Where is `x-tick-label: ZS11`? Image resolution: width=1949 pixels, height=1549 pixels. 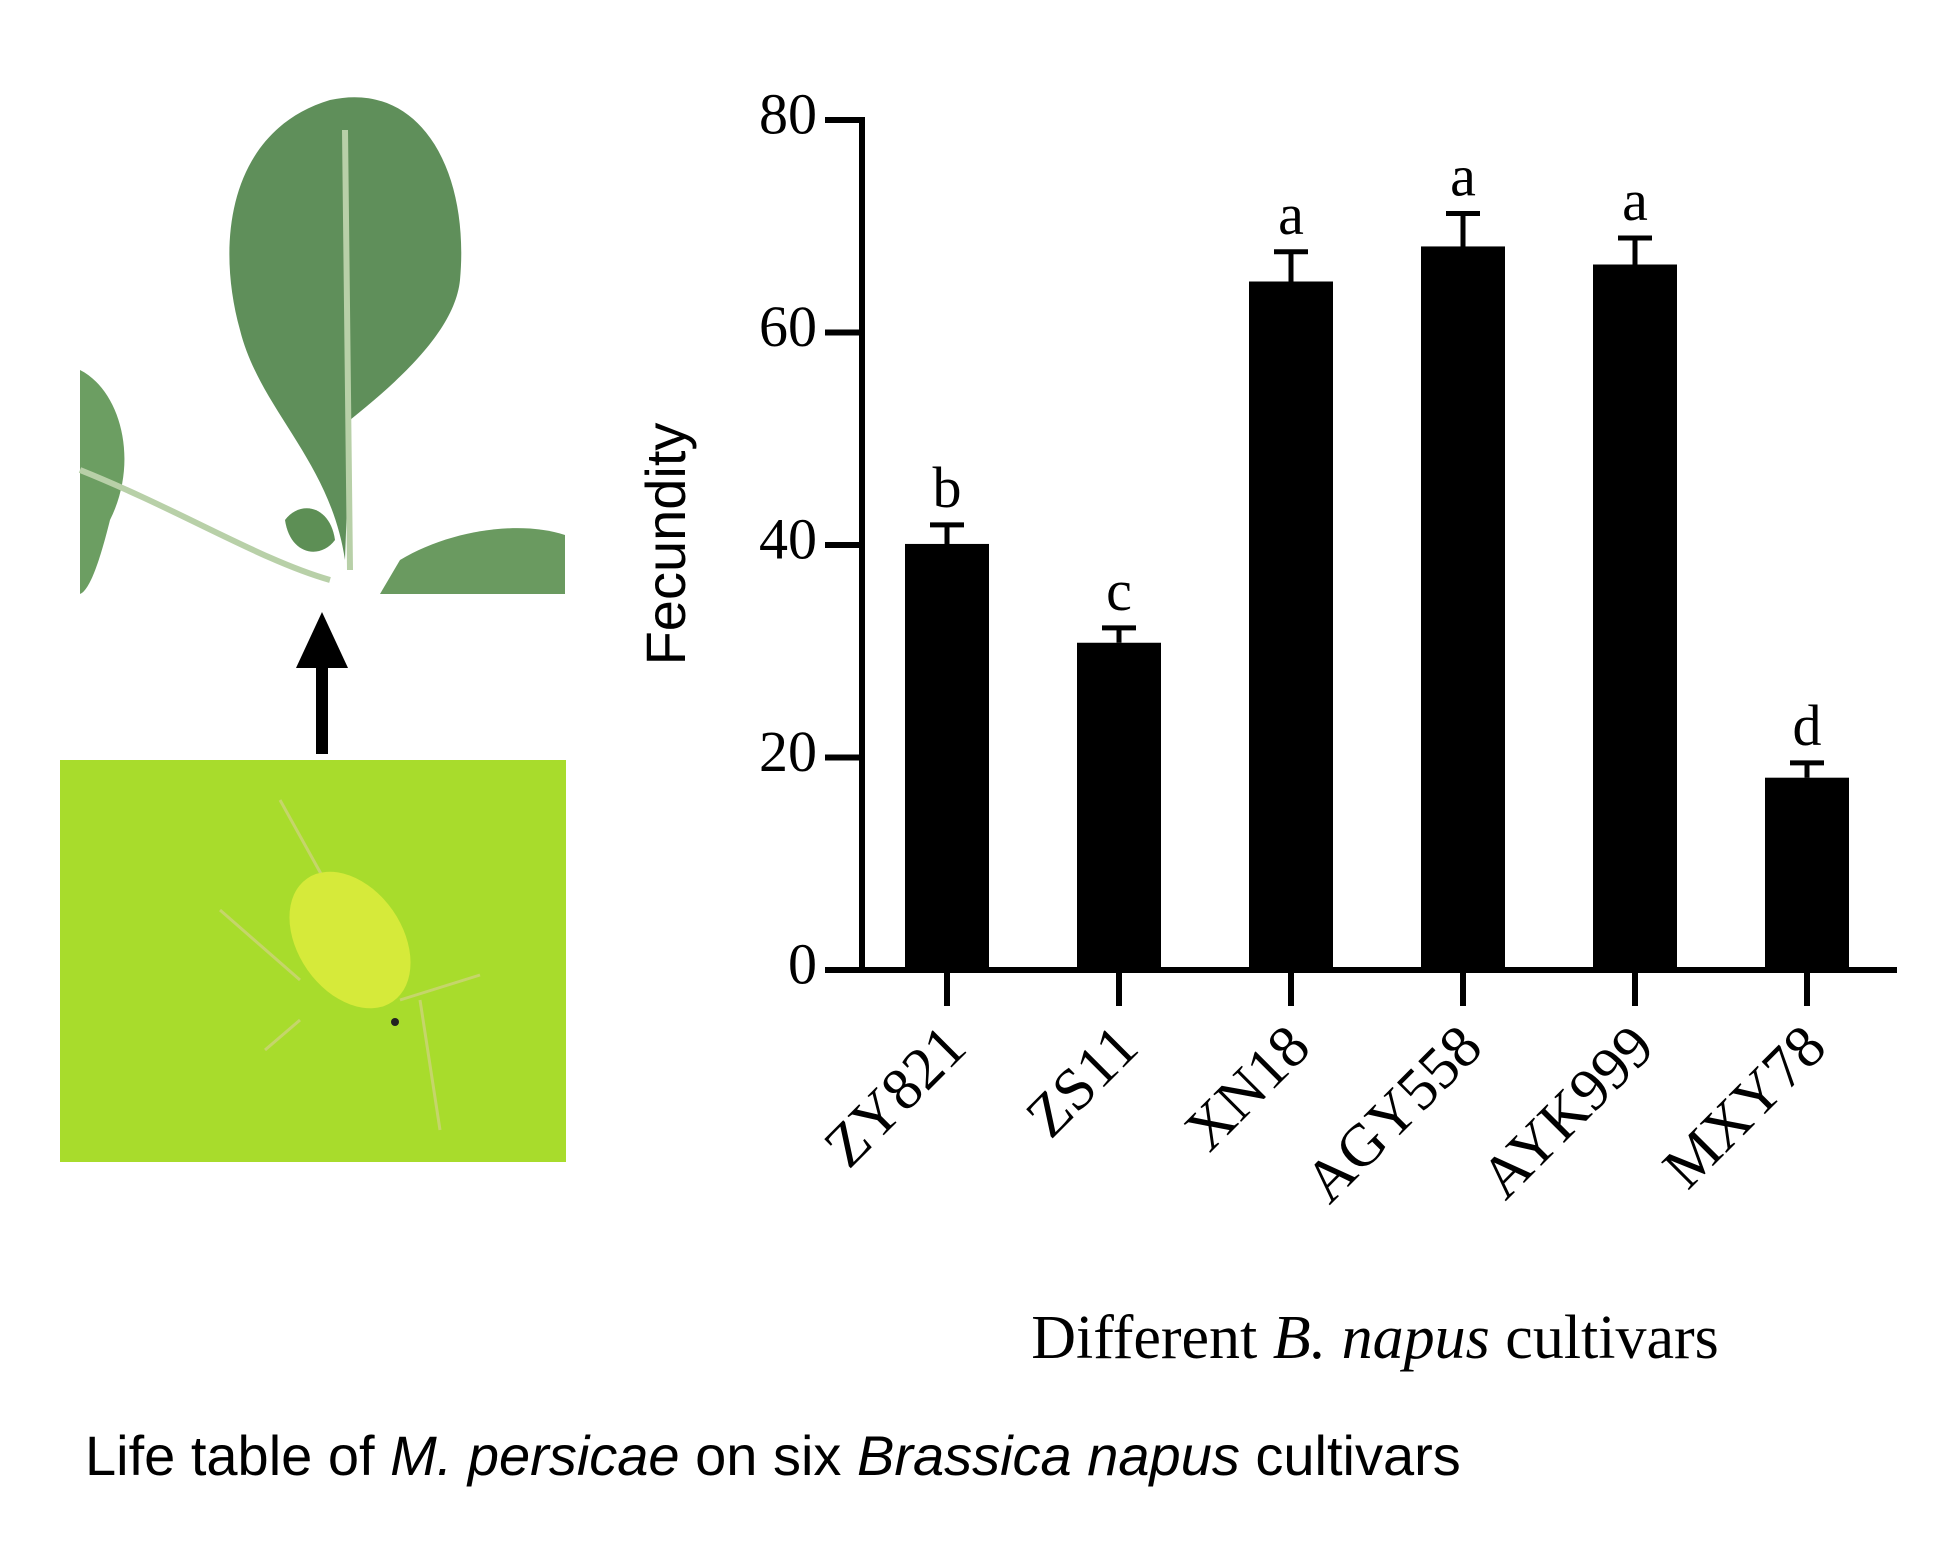
x-tick-label: ZS11 is located at coordinates (1081, 1081).